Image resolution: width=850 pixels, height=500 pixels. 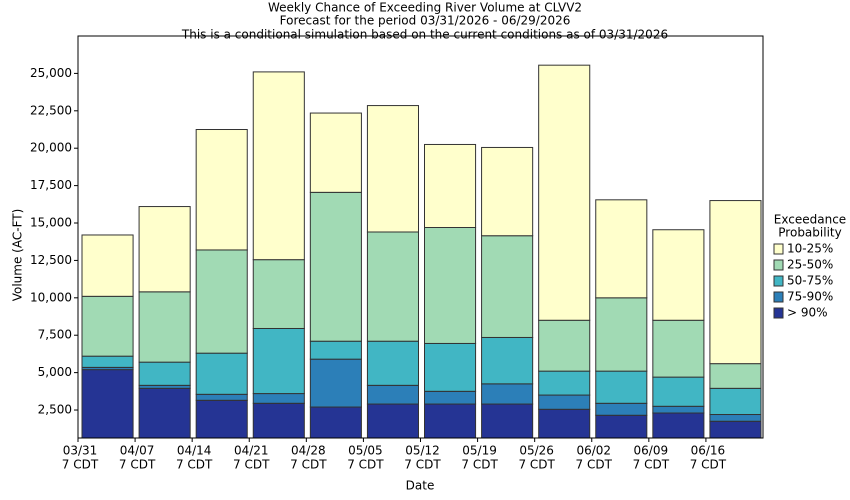 What do you see at coordinates (651, 451) in the screenshot?
I see `x-tick-label: 06/09` at bounding box center [651, 451].